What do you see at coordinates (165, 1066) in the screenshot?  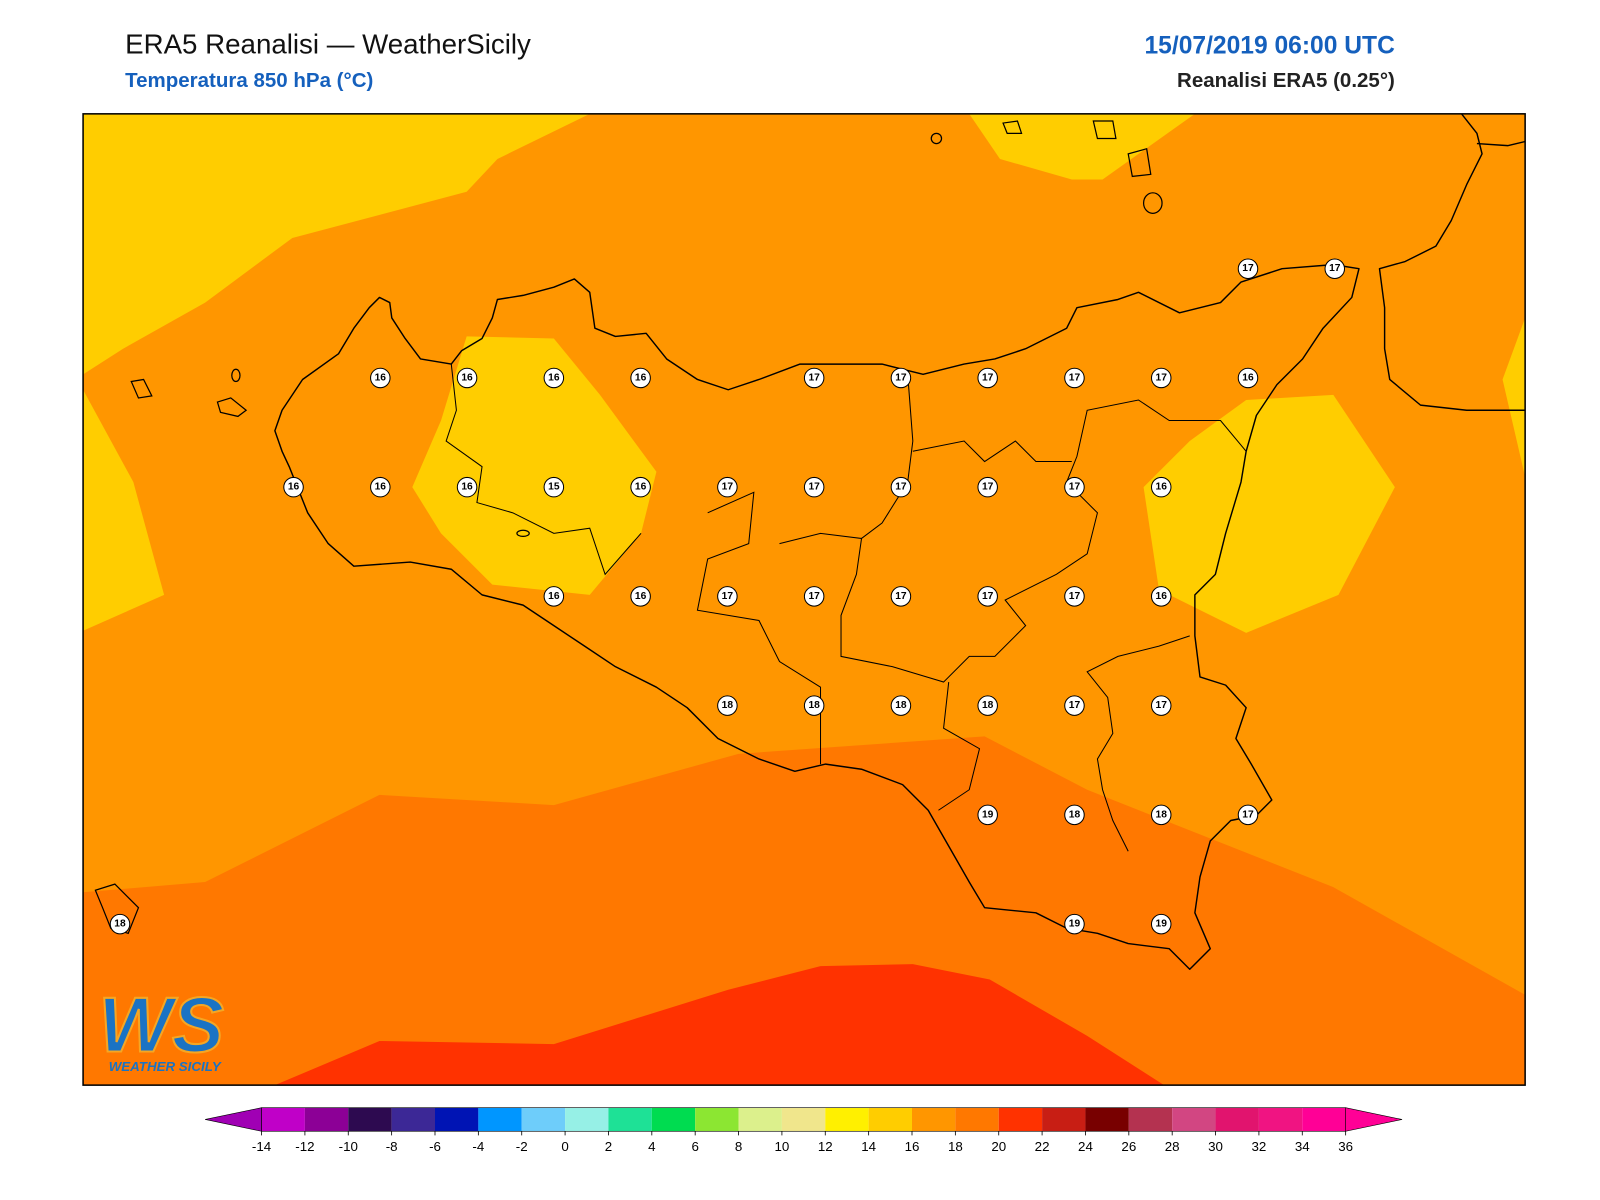 I see `logo-name: WEATHER SICILY` at bounding box center [165, 1066].